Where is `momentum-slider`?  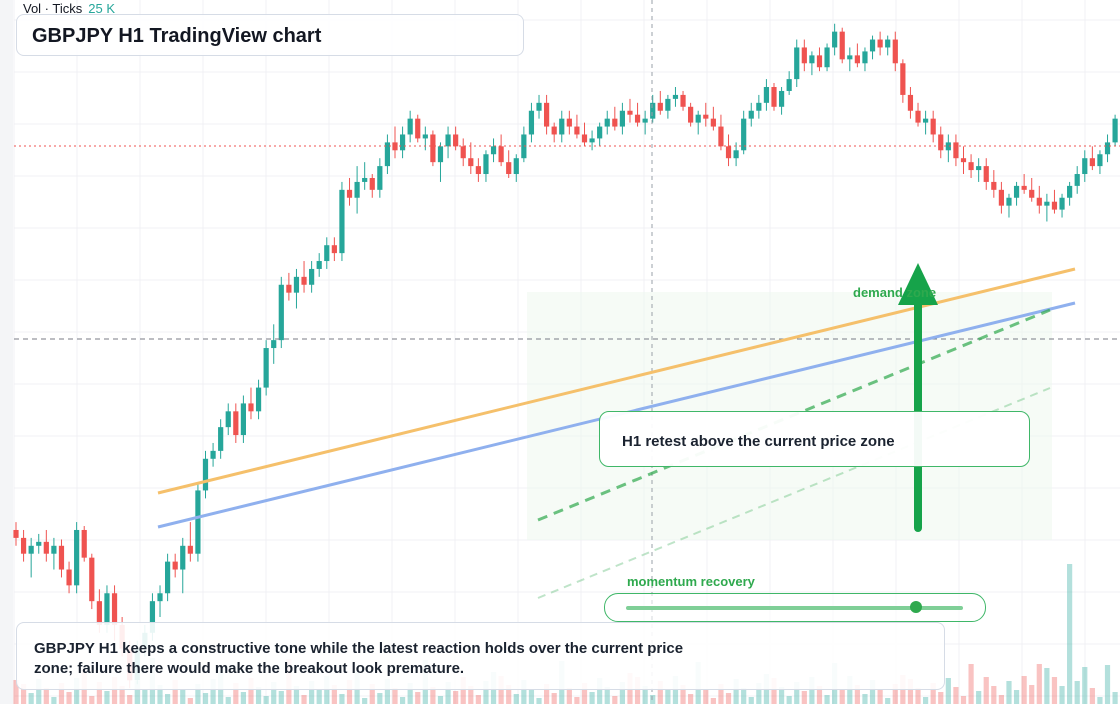
momentum-slider is located at coordinates (795, 607).